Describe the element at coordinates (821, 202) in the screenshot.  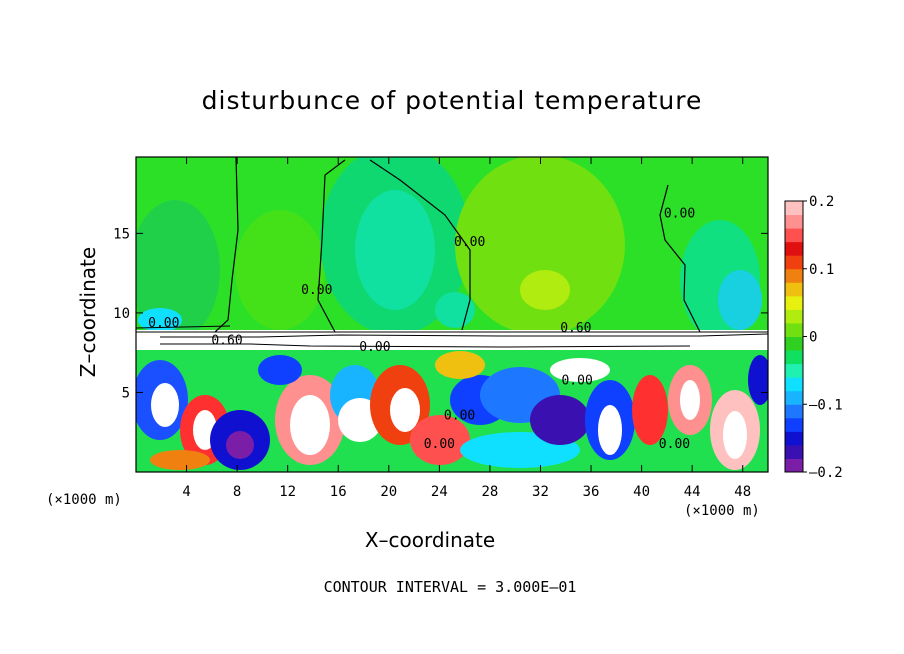
I see `colorbar-tick-label: 0.2` at that location.